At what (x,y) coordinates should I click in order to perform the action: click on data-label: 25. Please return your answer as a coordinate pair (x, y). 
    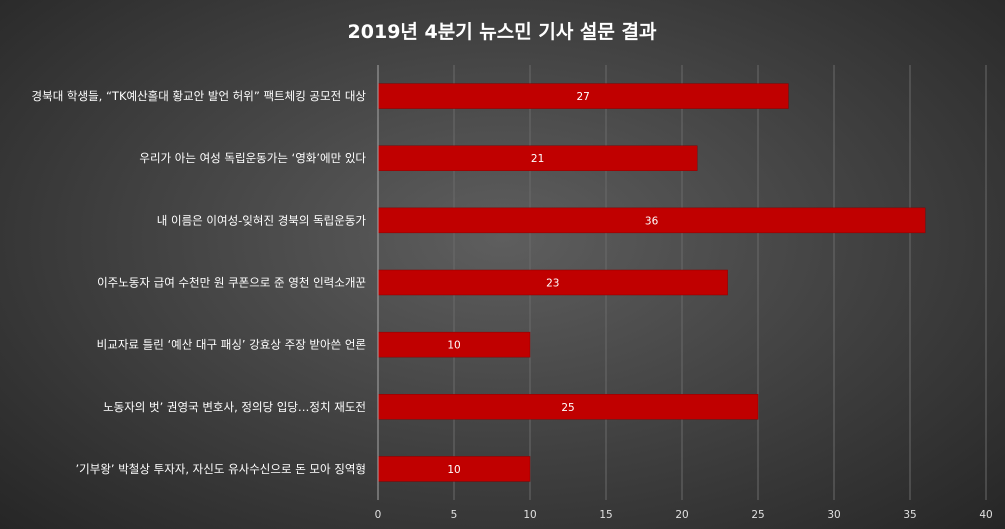
    Looking at the image, I should click on (567, 408).